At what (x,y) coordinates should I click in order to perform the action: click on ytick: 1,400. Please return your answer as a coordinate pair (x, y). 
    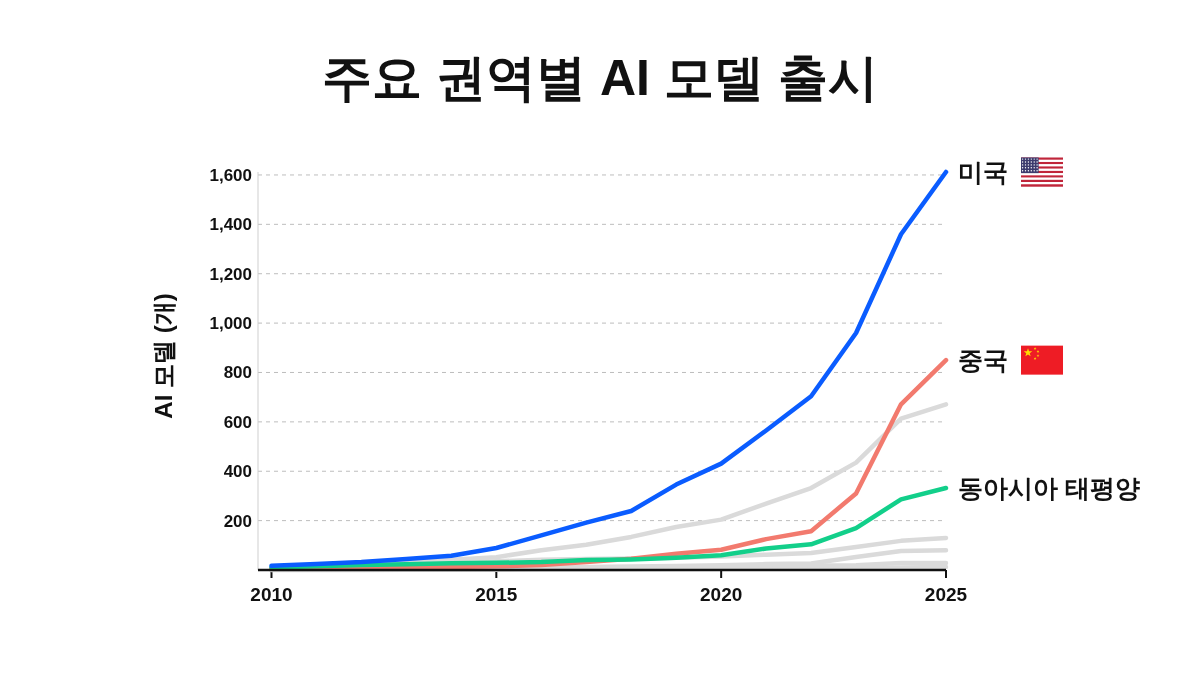
    Looking at the image, I should click on (230, 224).